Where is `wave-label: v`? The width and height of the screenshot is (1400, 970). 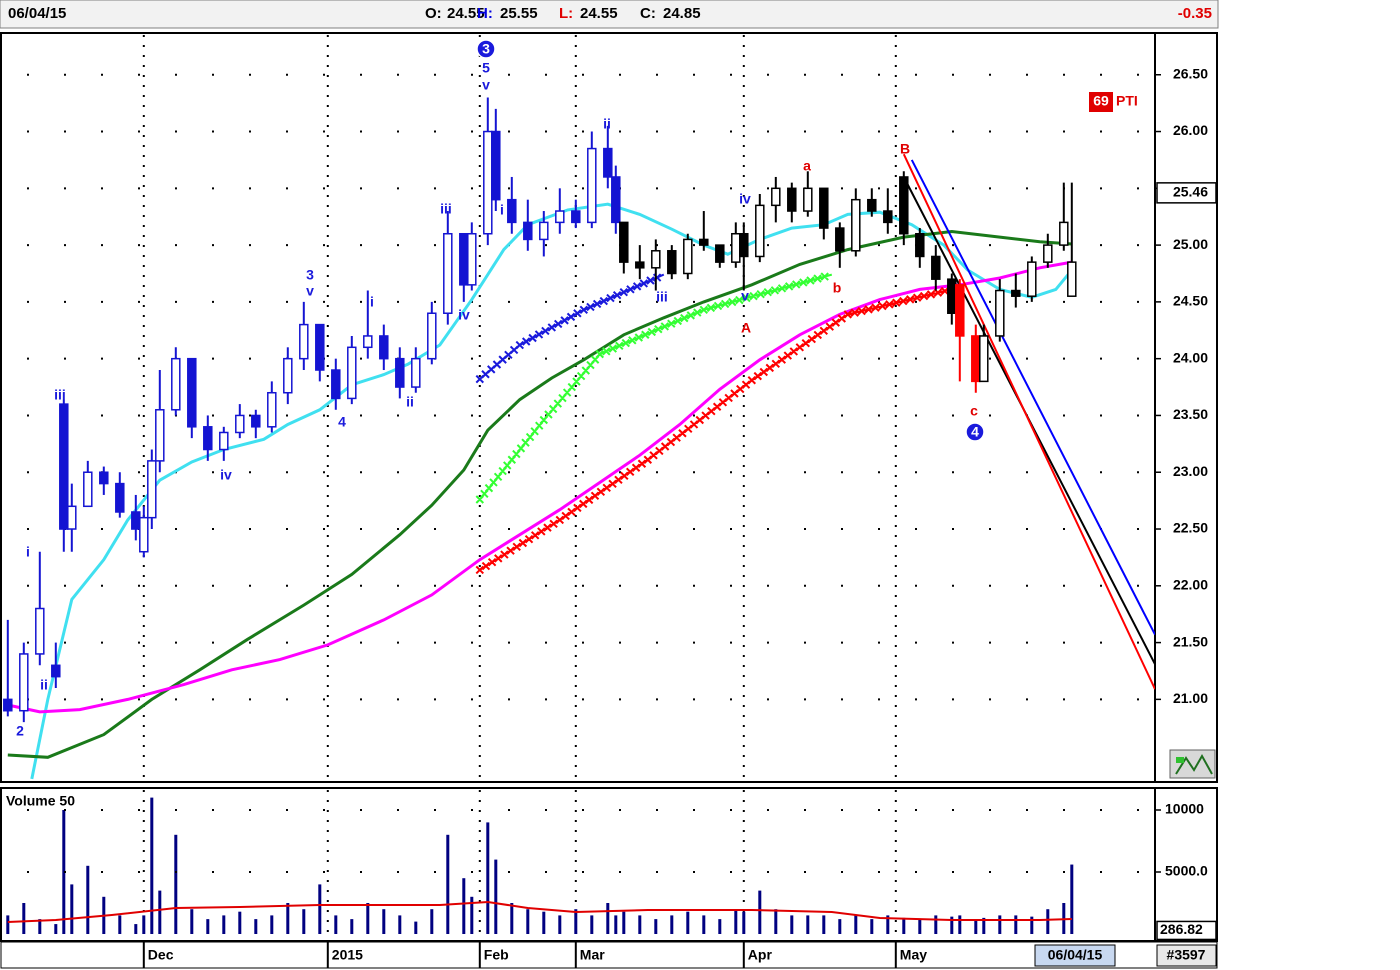
wave-label: v is located at coordinates (486, 85).